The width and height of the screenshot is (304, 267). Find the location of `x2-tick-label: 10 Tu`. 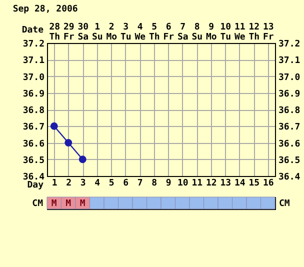

x2-tick-label: 10 Tu is located at coordinates (226, 32).